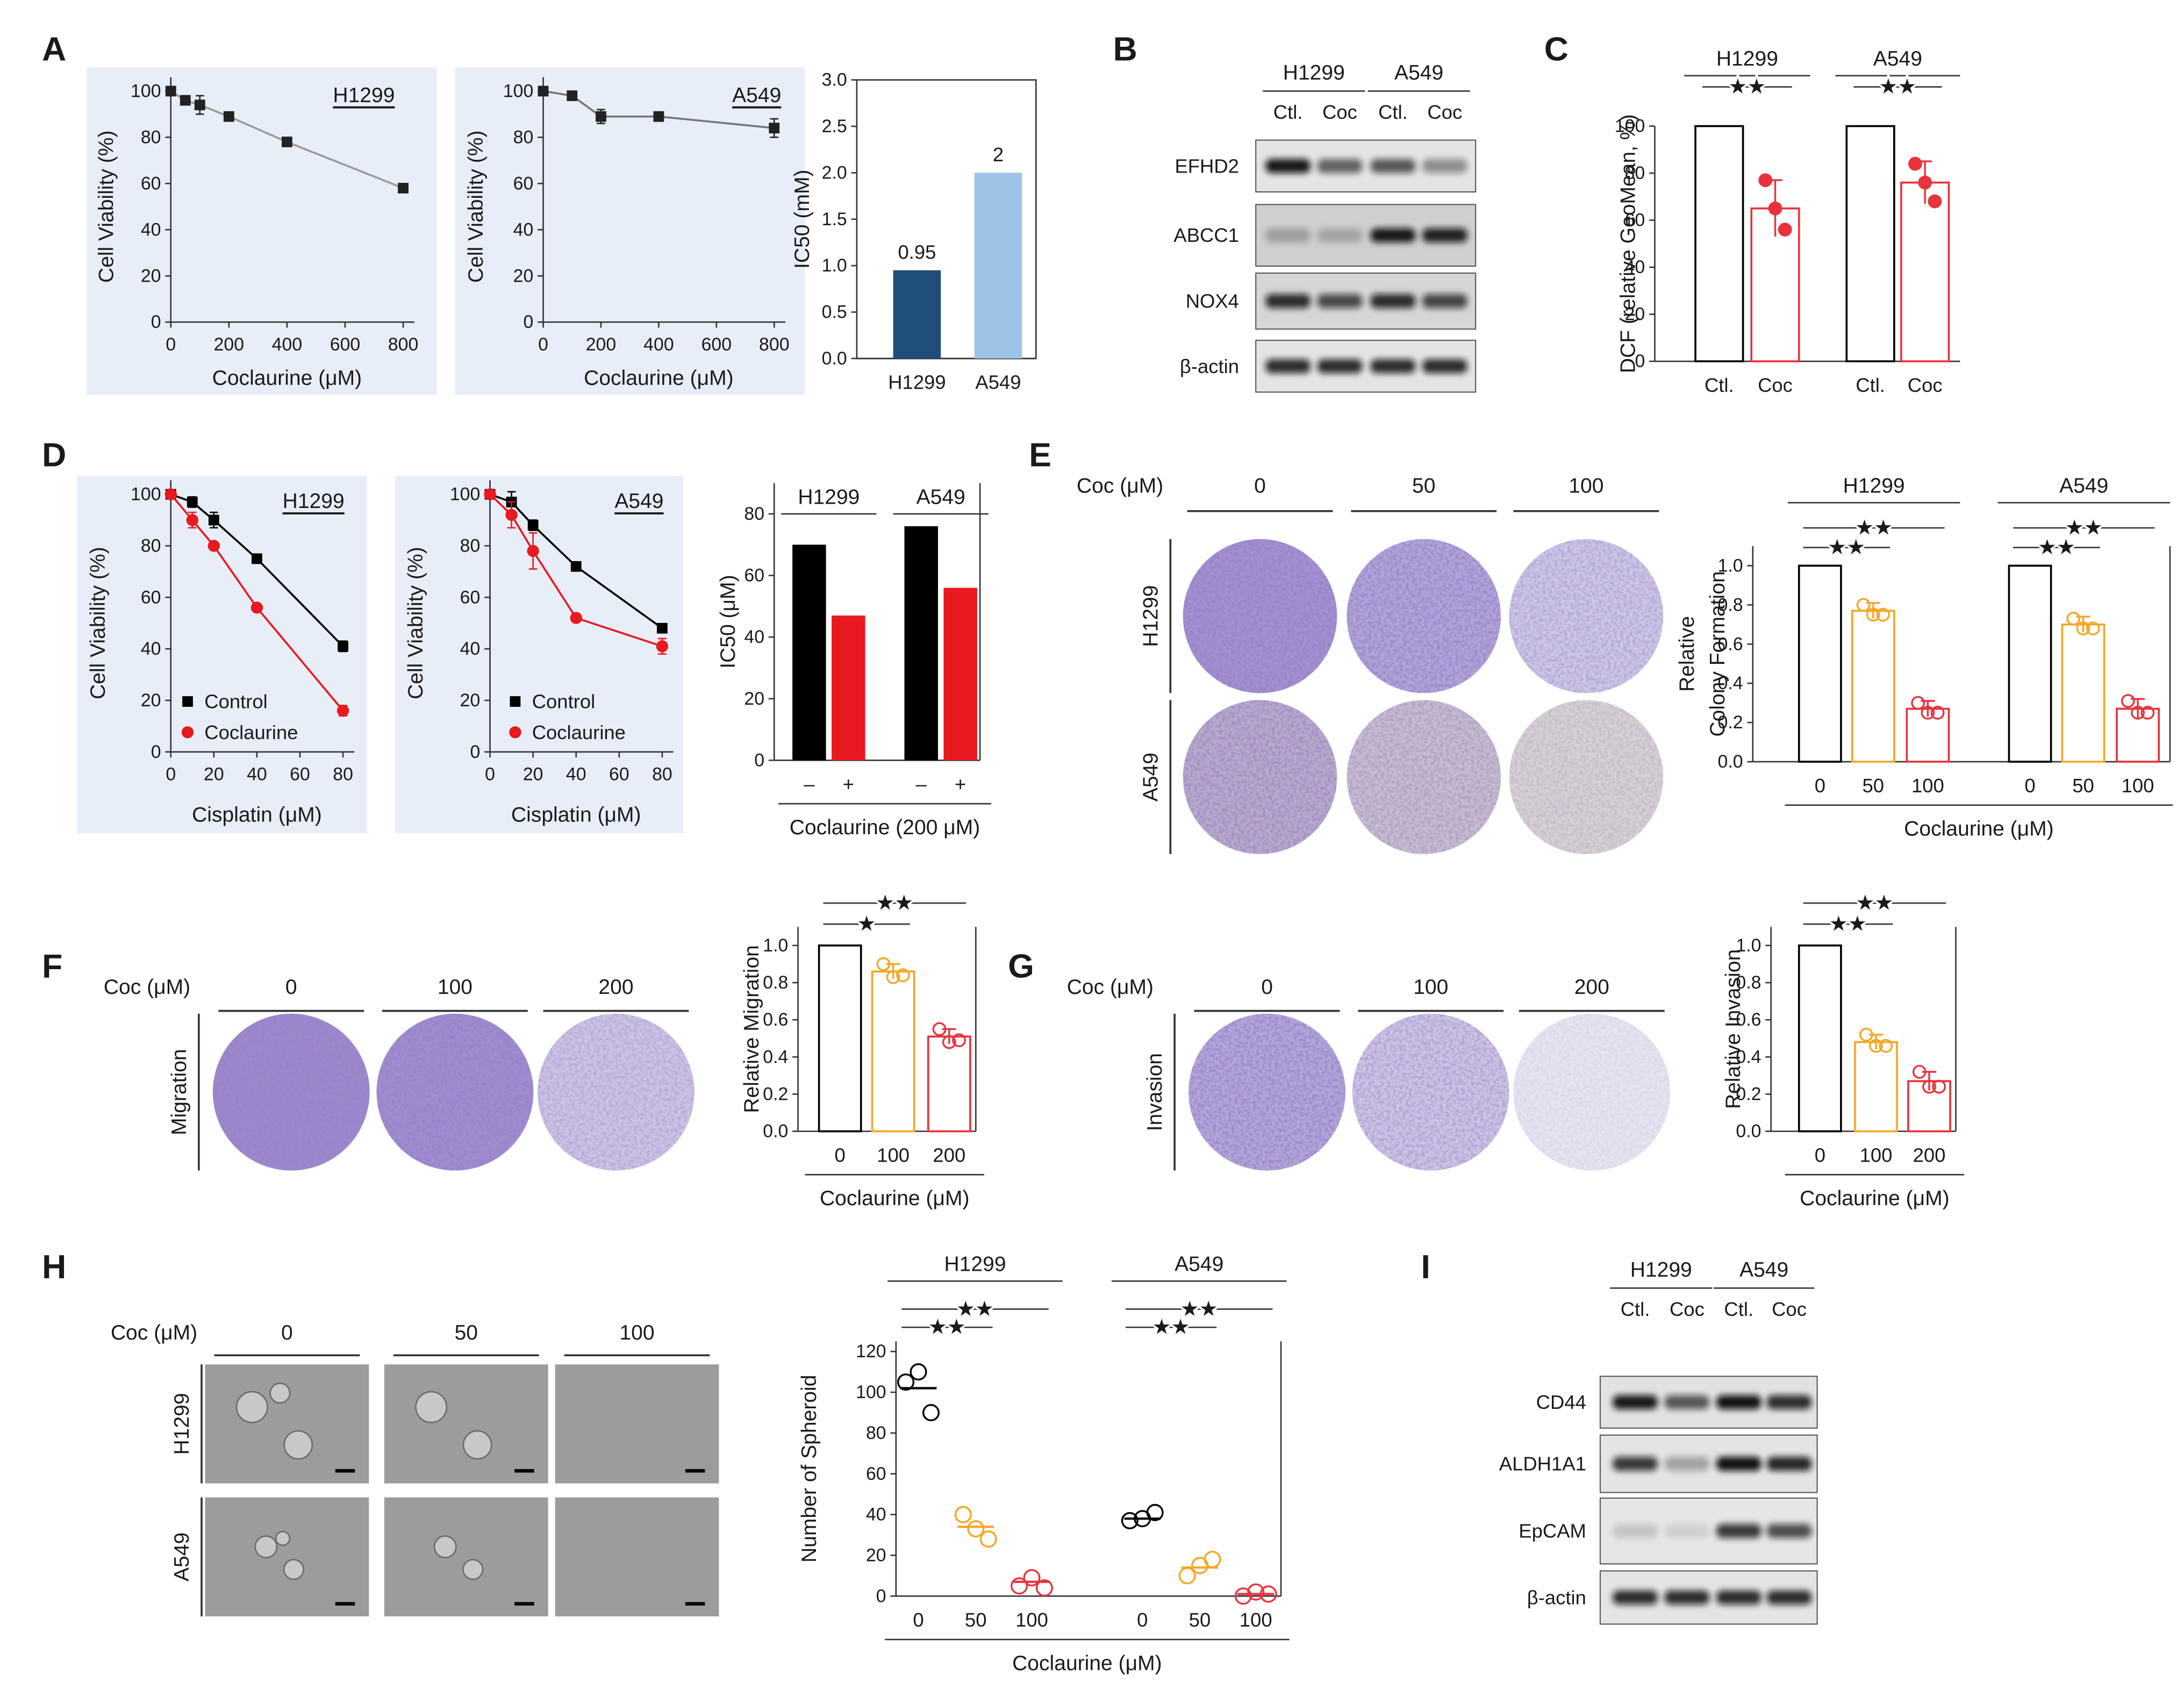 Image resolution: width=2184 pixels, height=1690 pixels. What do you see at coordinates (728, 621) in the screenshot?
I see `y-axis-label: IC50 (μM)` at bounding box center [728, 621].